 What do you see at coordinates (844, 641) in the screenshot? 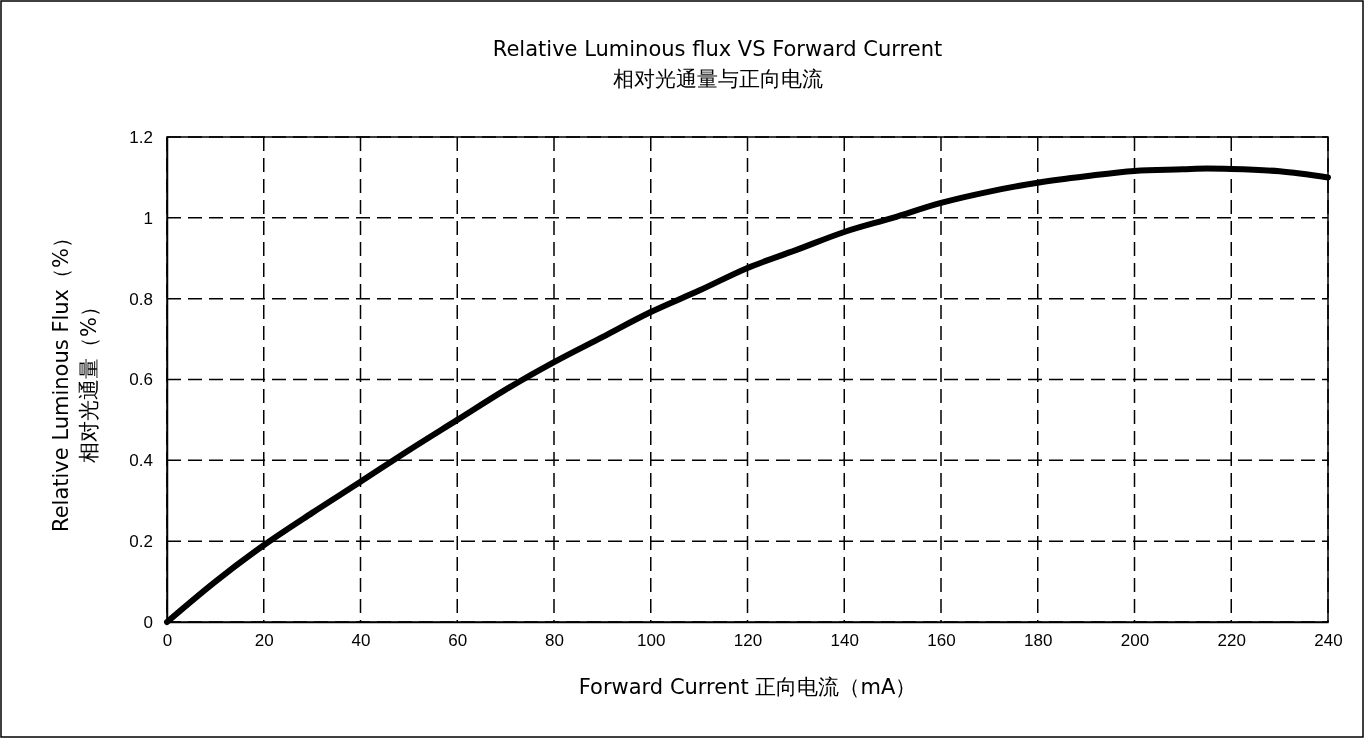
I see `x-tick-label: 140` at bounding box center [844, 641].